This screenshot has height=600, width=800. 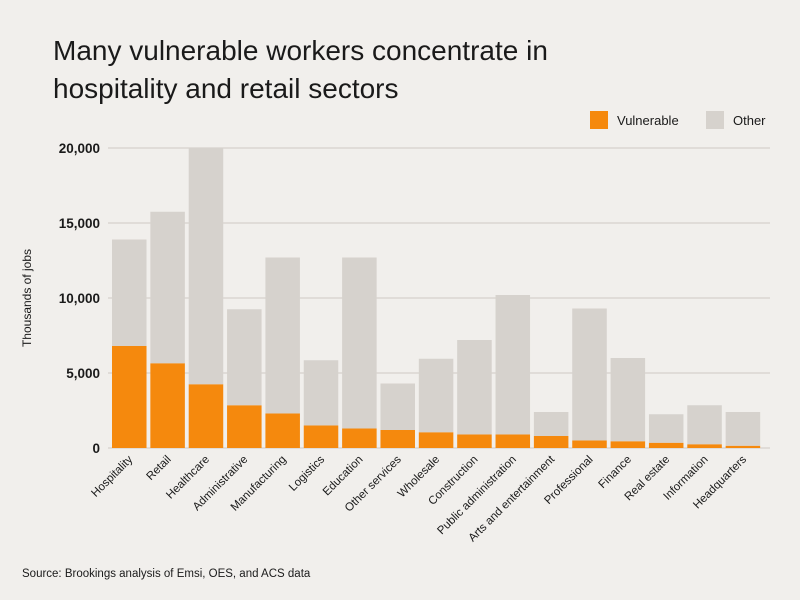 I want to click on x-category-label: Finance, so click(x=615, y=472).